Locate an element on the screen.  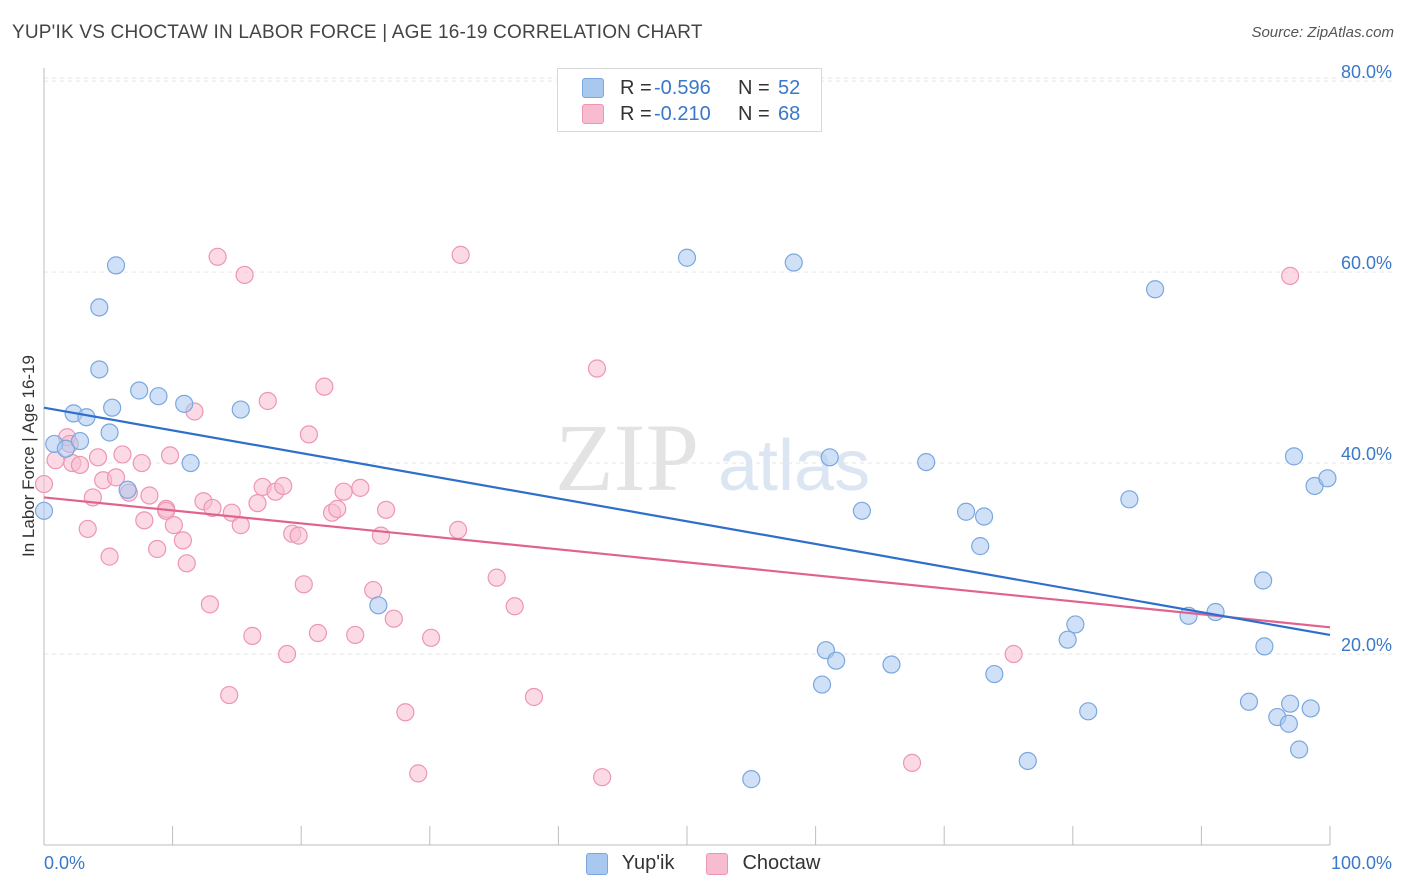
stats-legend: R = -0.596 N = 52 R = -0.210 N = 68 is located at coordinates (689, 100).